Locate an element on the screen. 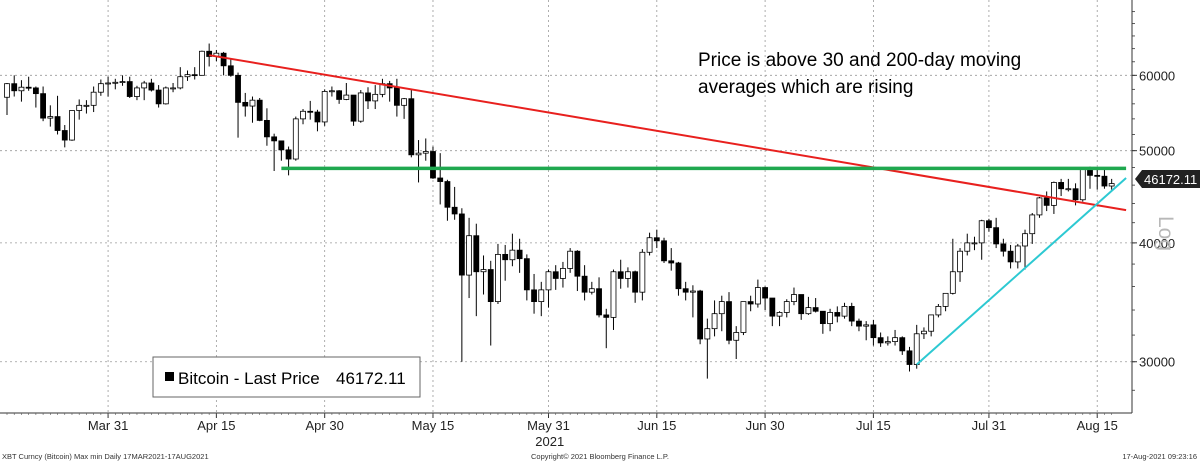  last-price-tag-value: 46172.11 is located at coordinates (1170, 179).